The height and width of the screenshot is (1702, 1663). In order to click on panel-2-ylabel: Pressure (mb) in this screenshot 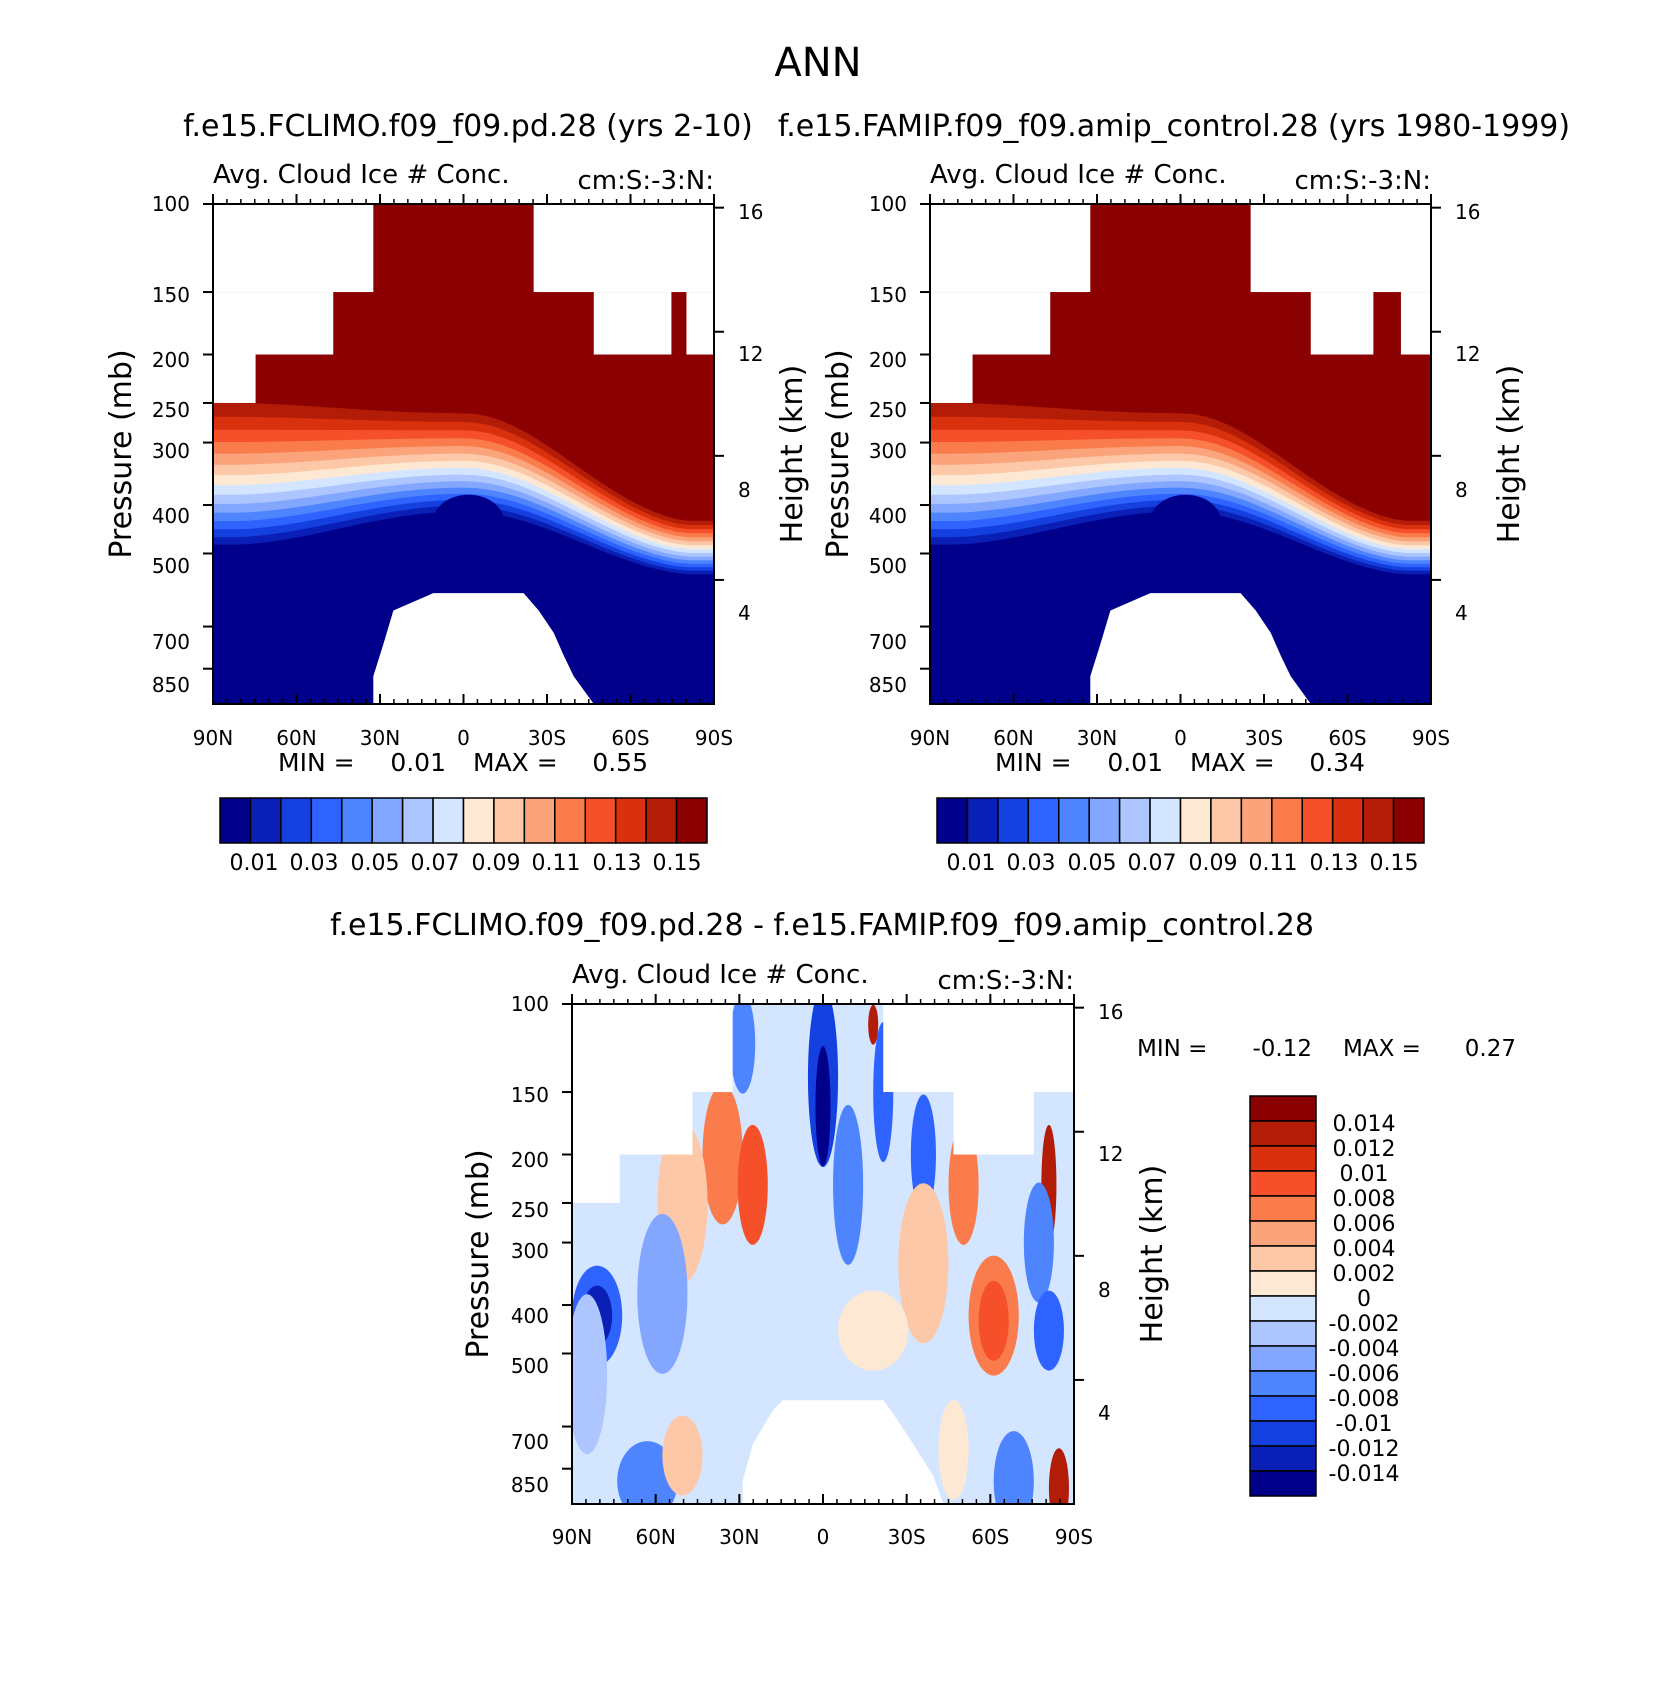, I will do `click(838, 453)`.